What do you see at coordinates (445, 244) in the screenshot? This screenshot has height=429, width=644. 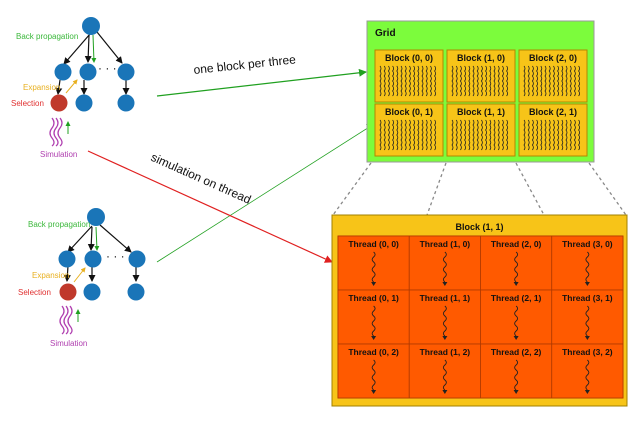 I see `thread-label: Thread (1, 0)` at bounding box center [445, 244].